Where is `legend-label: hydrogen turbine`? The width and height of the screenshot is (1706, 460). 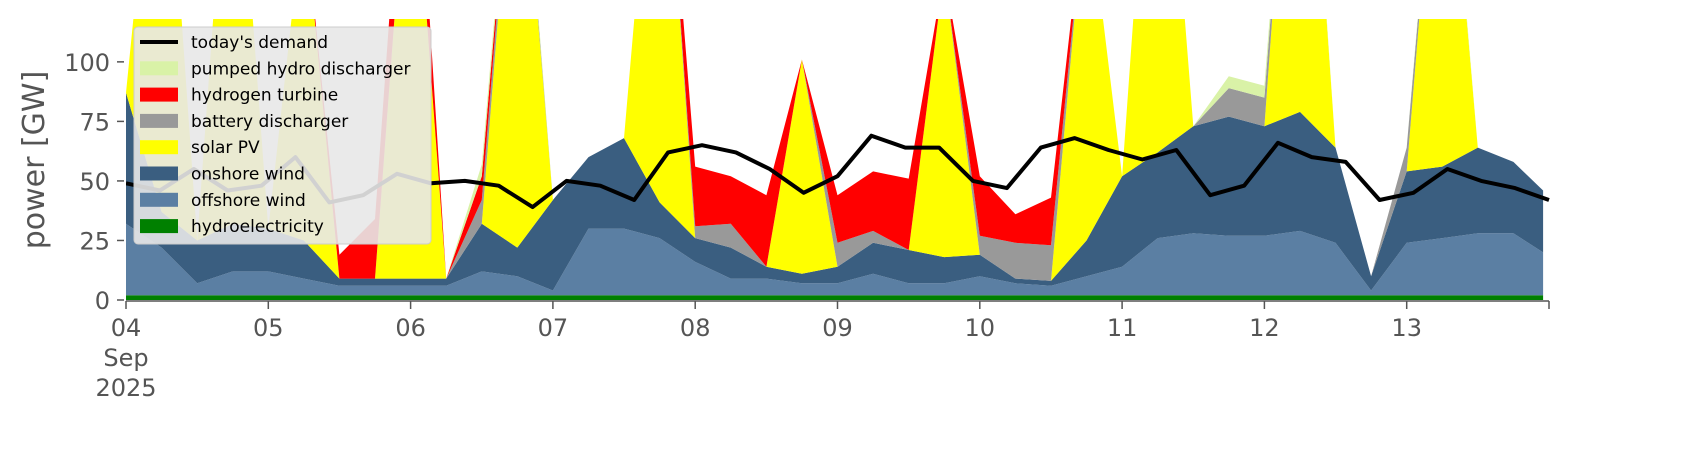
legend-label: hydrogen turbine is located at coordinates (264, 96).